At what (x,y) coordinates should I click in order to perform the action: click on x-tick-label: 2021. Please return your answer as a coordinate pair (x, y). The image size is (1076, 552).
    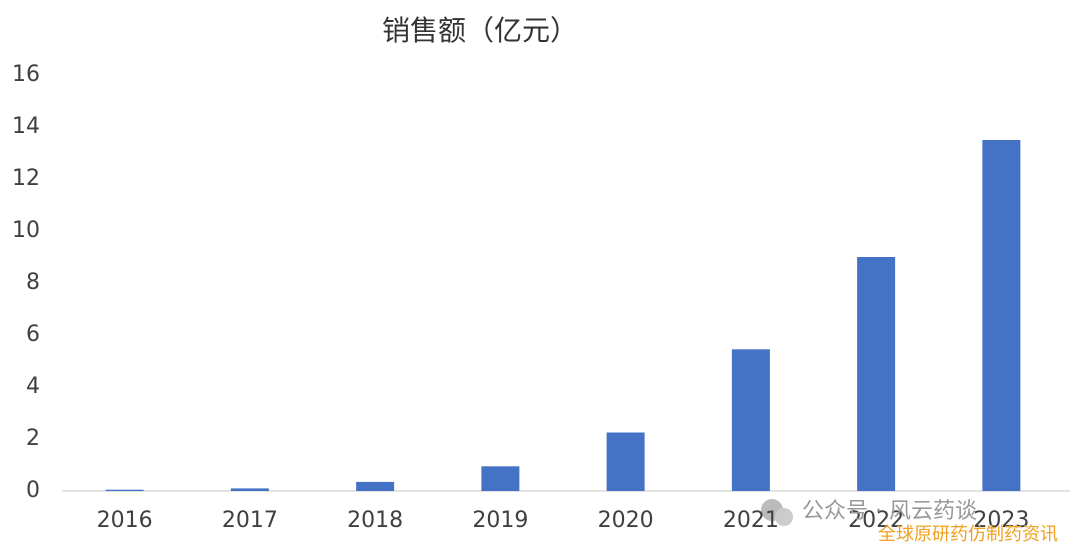
    Looking at the image, I should click on (751, 520).